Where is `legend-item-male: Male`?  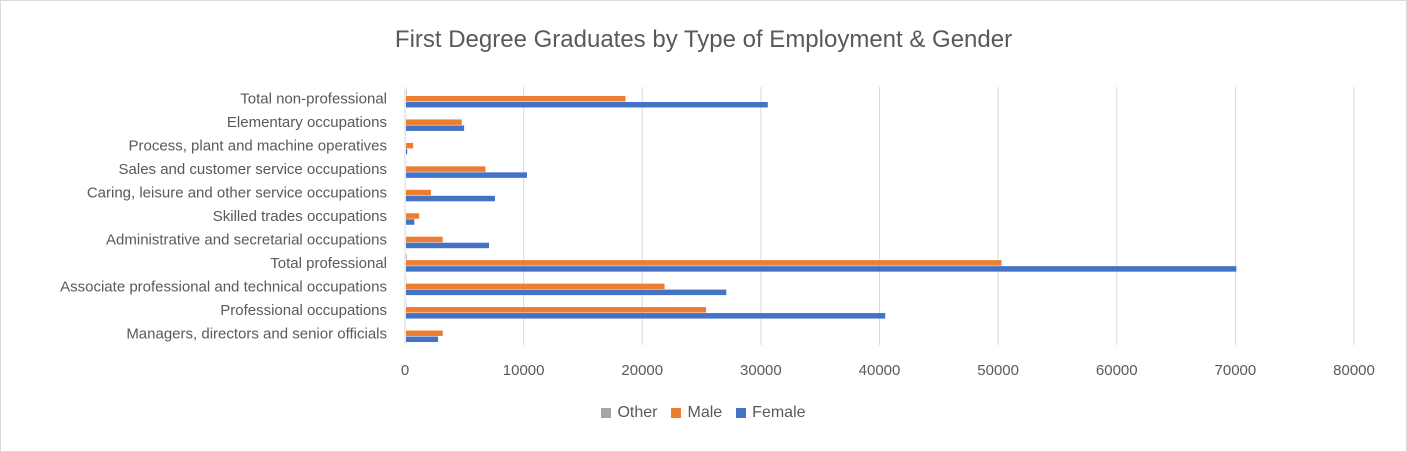
legend-item-male: Male is located at coordinates (696, 413).